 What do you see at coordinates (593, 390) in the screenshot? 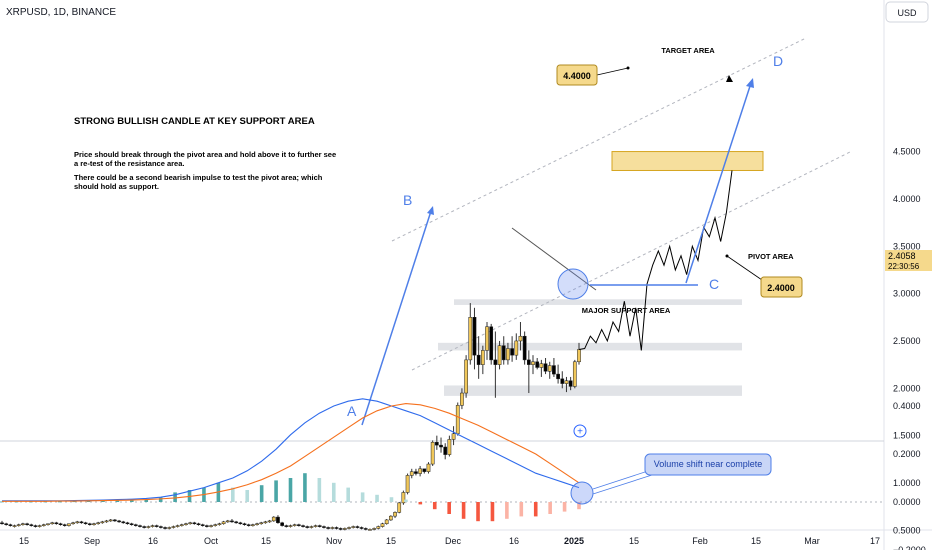
I see `zone-support` at bounding box center [593, 390].